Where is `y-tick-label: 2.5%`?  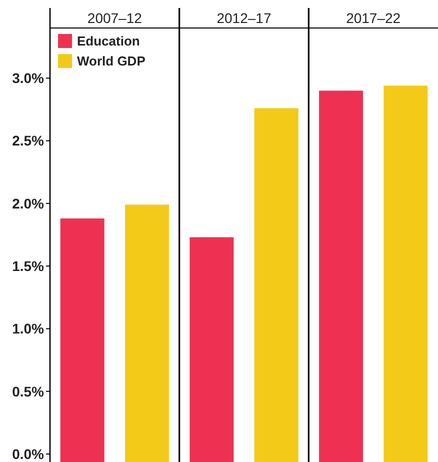
y-tick-label: 2.5% is located at coordinates (28, 140).